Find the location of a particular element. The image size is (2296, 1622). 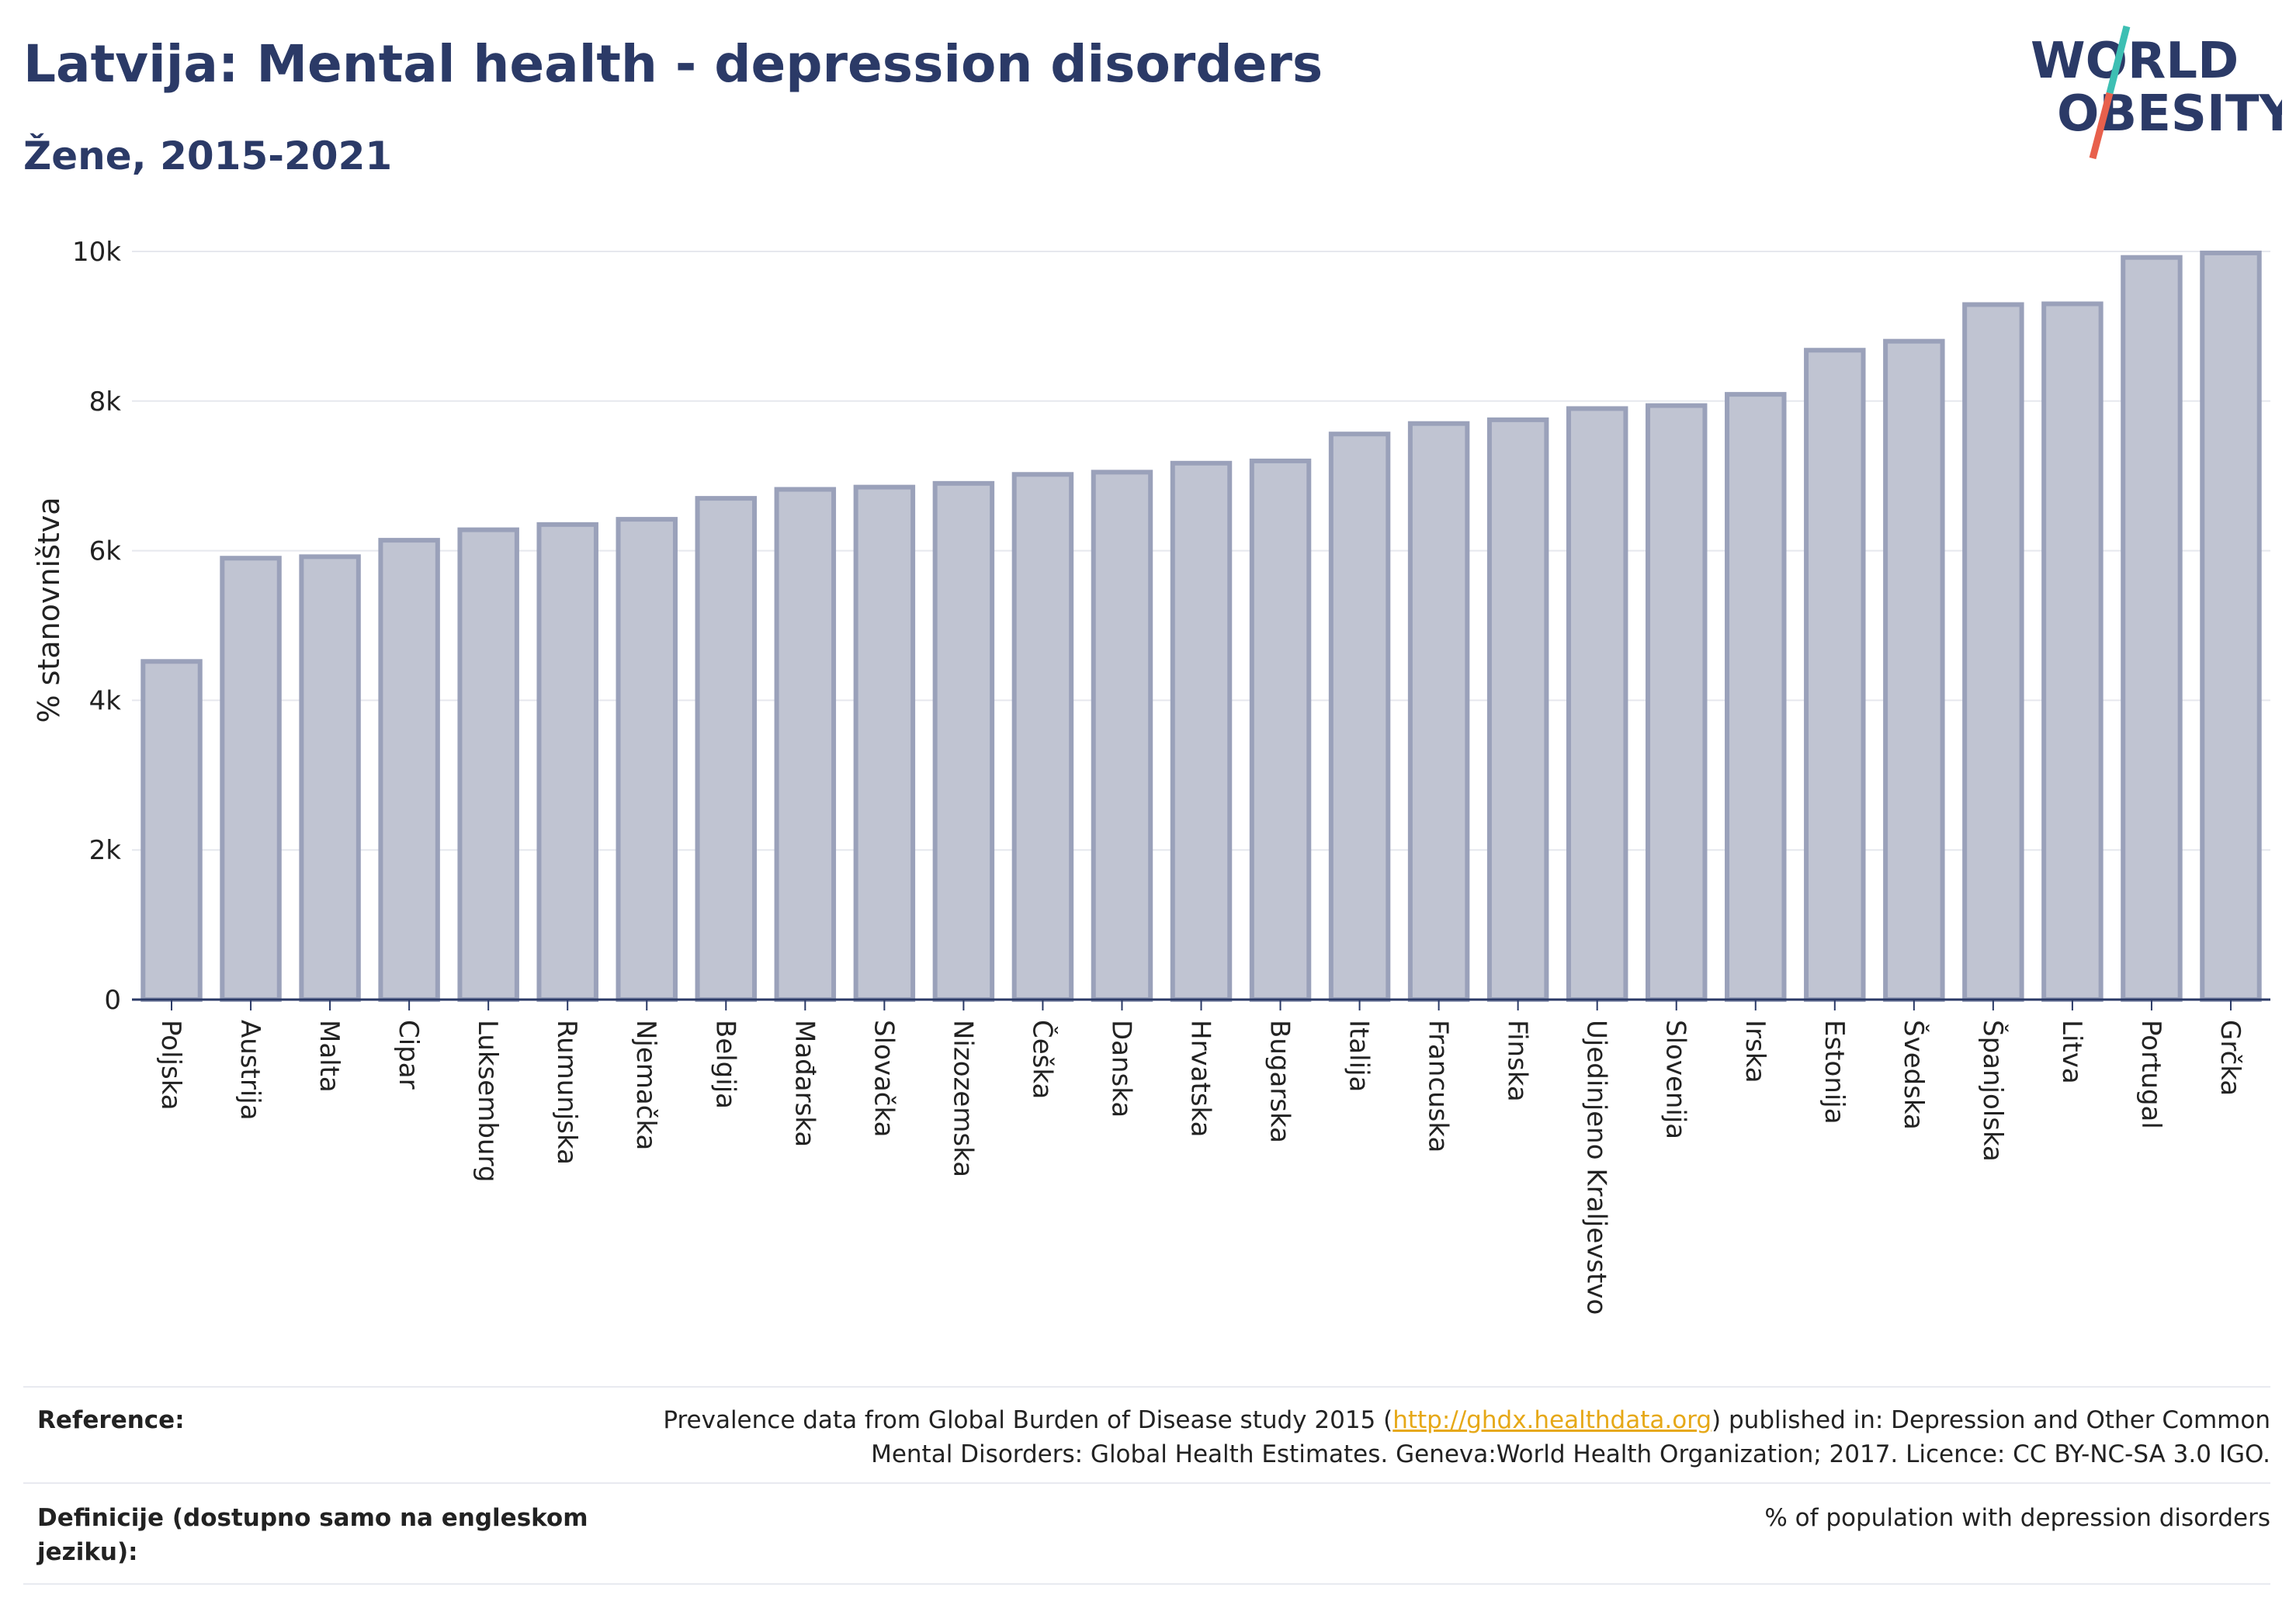

bar-Rumunjska is located at coordinates (567, 762).